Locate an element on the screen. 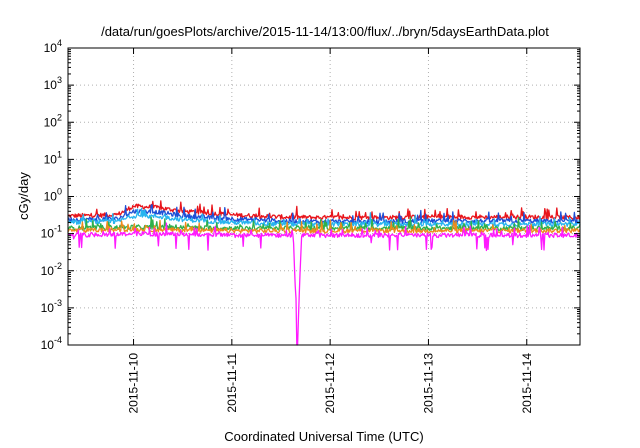 This screenshot has width=640, height=448. x-tick-label: 2015-11-12 is located at coordinates (330, 383).